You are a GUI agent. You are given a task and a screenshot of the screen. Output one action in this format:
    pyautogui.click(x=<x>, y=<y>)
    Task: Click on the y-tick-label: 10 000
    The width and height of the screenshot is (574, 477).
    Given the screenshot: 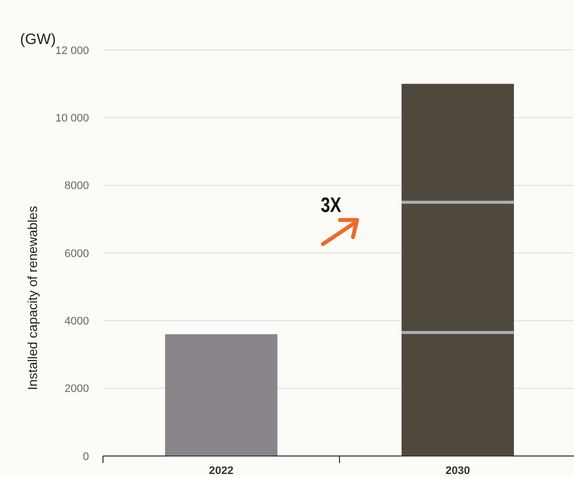 What is the action you would take?
    pyautogui.click(x=72, y=118)
    